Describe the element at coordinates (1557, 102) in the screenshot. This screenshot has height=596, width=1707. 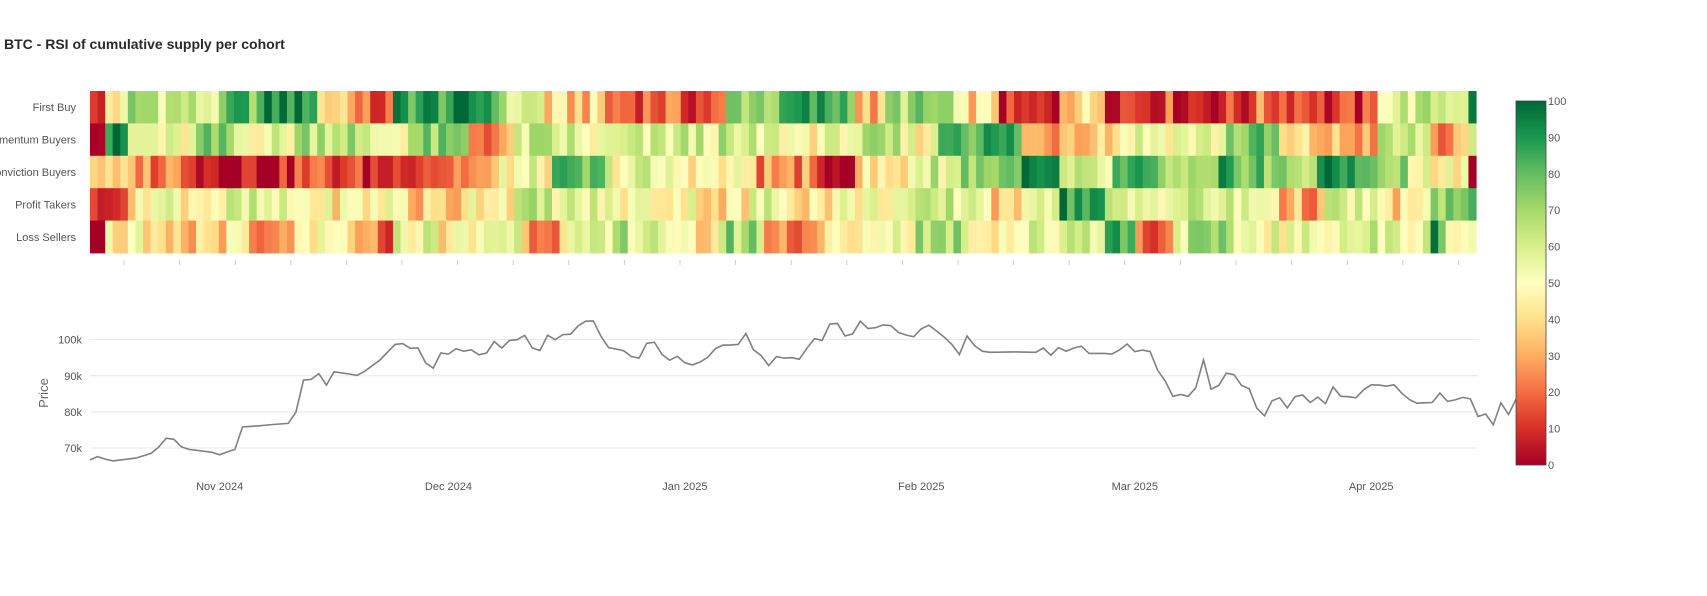
I see `colorbar-tick: 100` at that location.